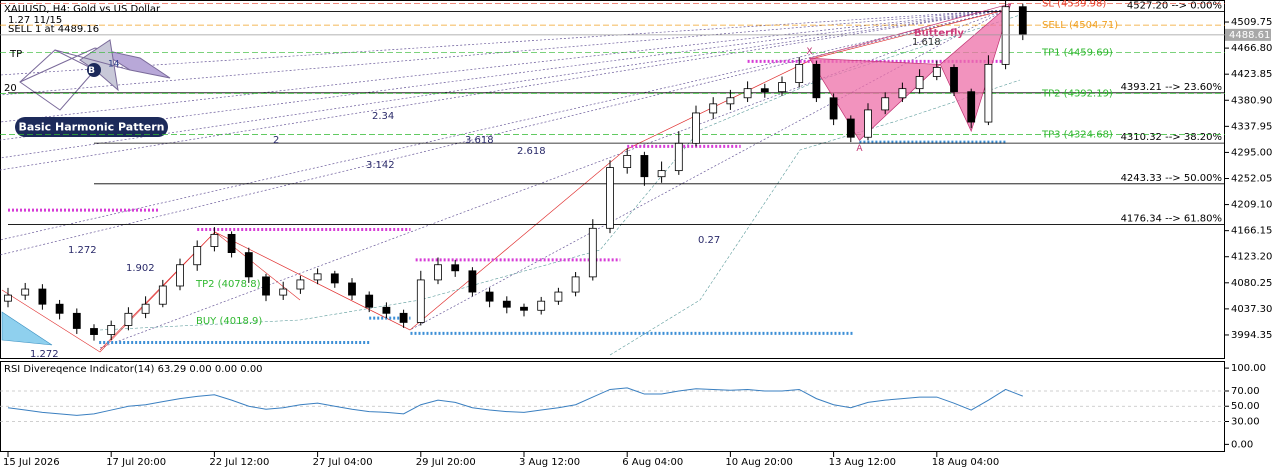  I want to click on trade-label: TP3 (4324.68), so click(1077, 134).